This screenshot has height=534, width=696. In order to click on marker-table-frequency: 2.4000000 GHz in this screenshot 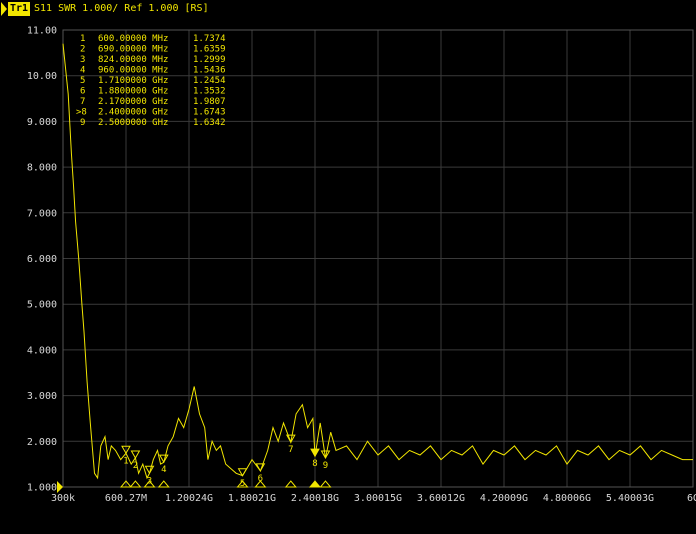, I will do `click(133, 113)`.